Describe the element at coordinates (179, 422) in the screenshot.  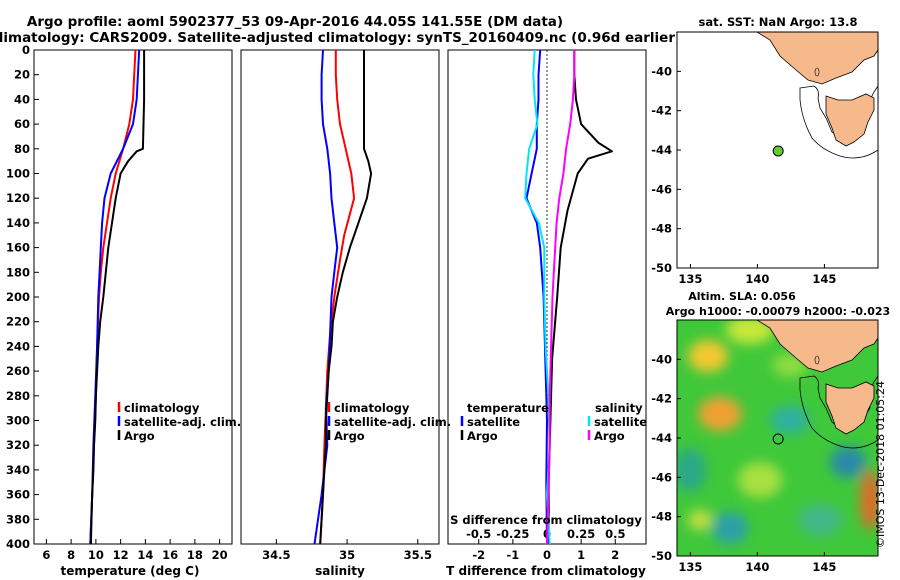
I see `temperature-legend: climatology satellite-adj. clim. Argo` at that location.